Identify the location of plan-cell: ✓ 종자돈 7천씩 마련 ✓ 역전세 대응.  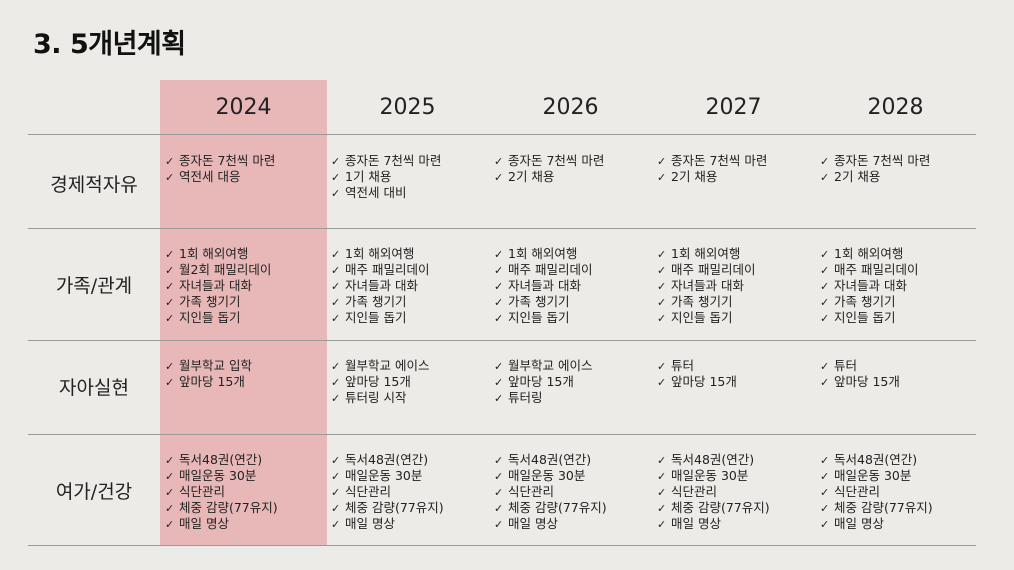
(245, 169).